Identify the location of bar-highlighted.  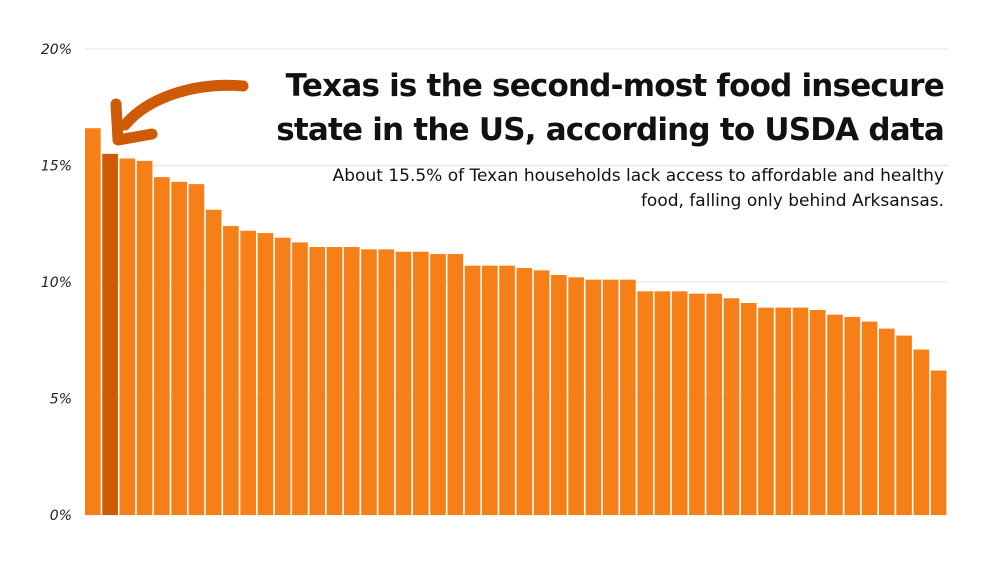
(110, 334).